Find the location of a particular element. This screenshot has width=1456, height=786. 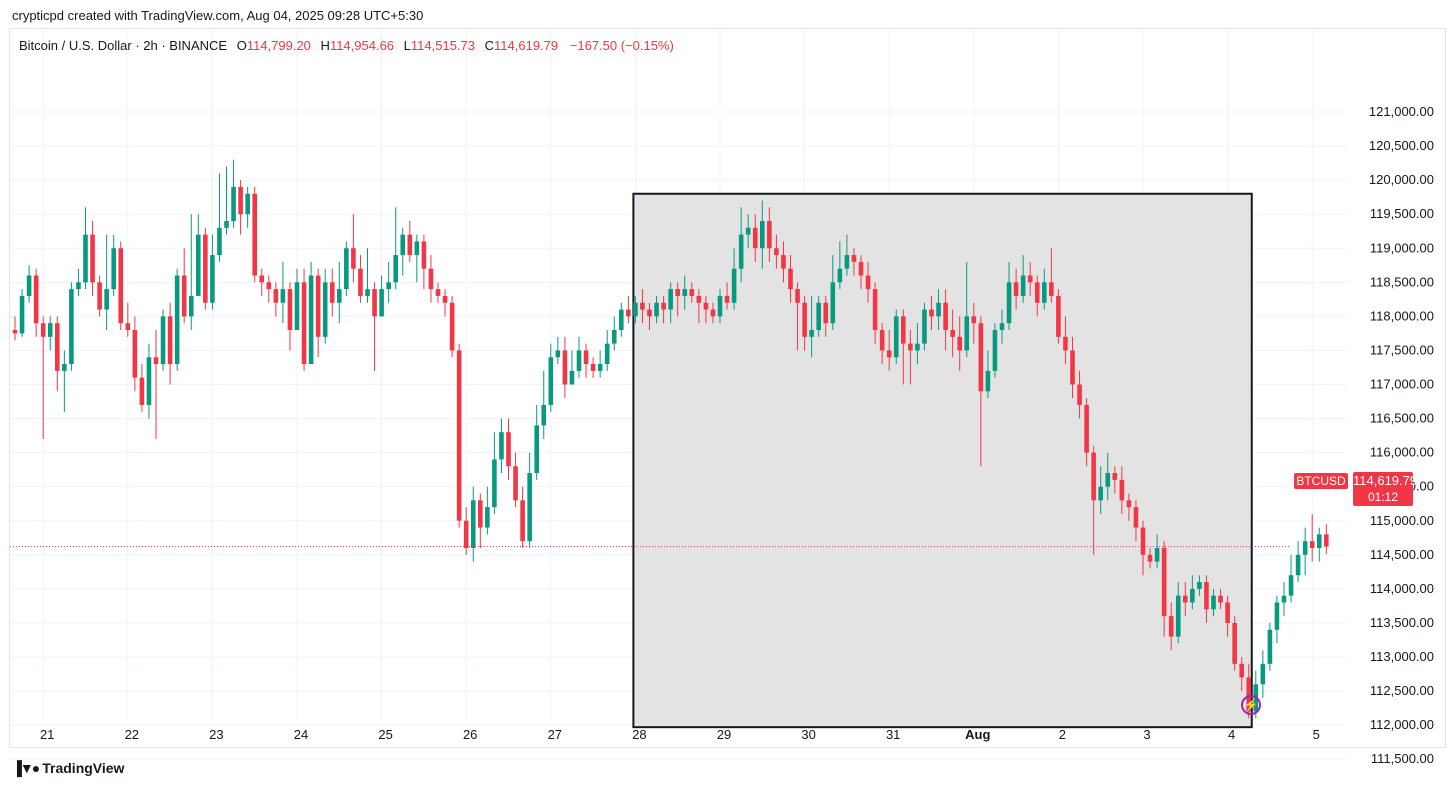

x-tick-label-2: 23 is located at coordinates (216, 734).